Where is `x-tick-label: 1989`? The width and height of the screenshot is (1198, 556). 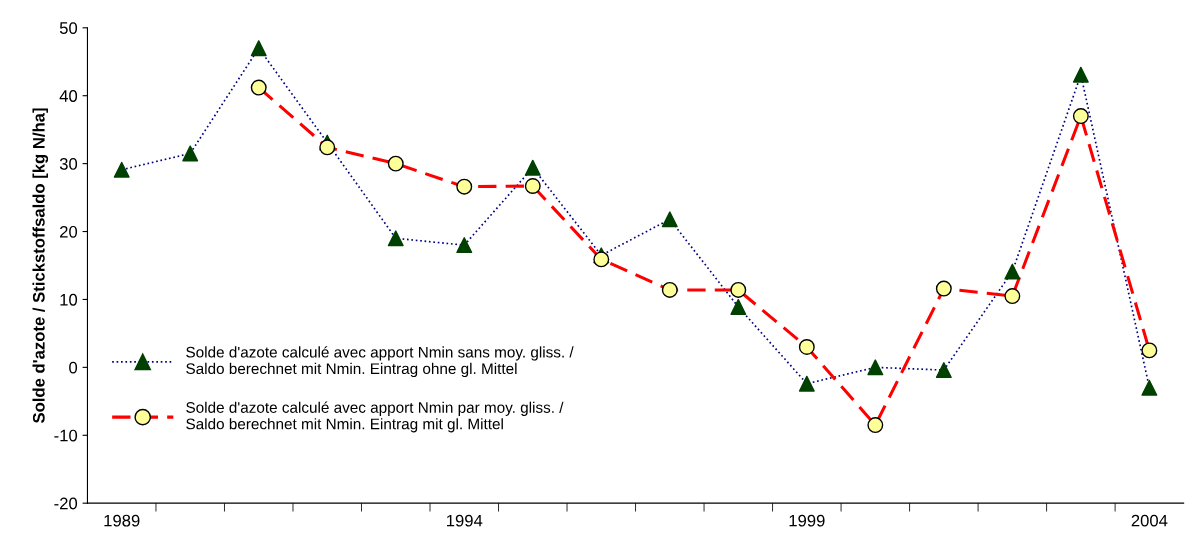 x-tick-label: 1989 is located at coordinates (122, 520).